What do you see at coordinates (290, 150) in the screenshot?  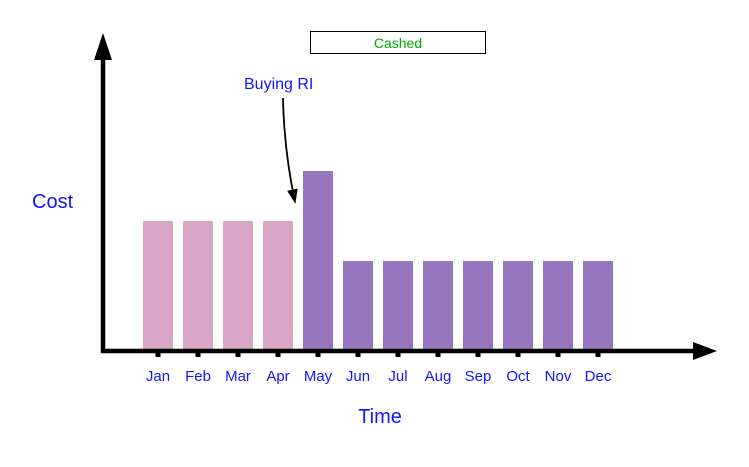 I see `annotation-arrow` at bounding box center [290, 150].